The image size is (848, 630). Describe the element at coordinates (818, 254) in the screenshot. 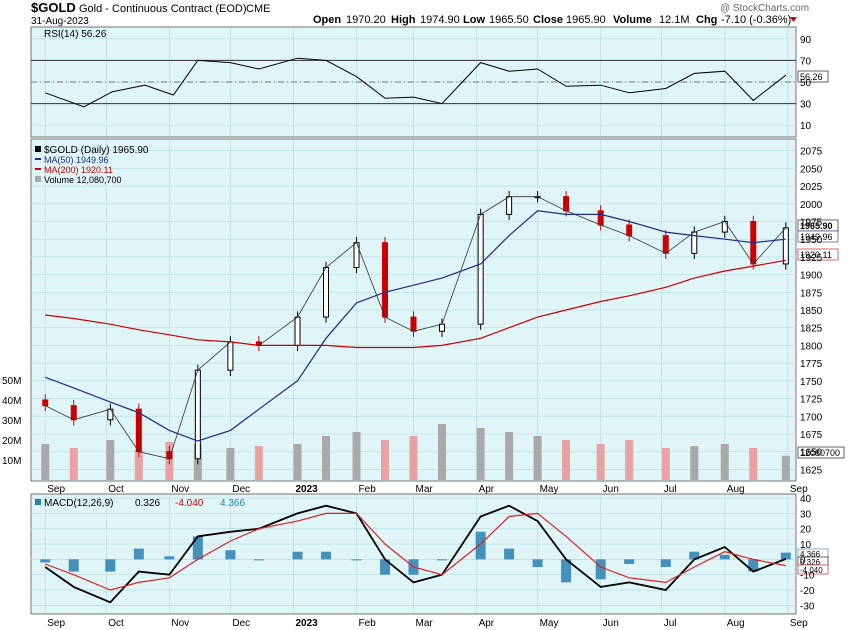

I see `ma200-last-box` at that location.